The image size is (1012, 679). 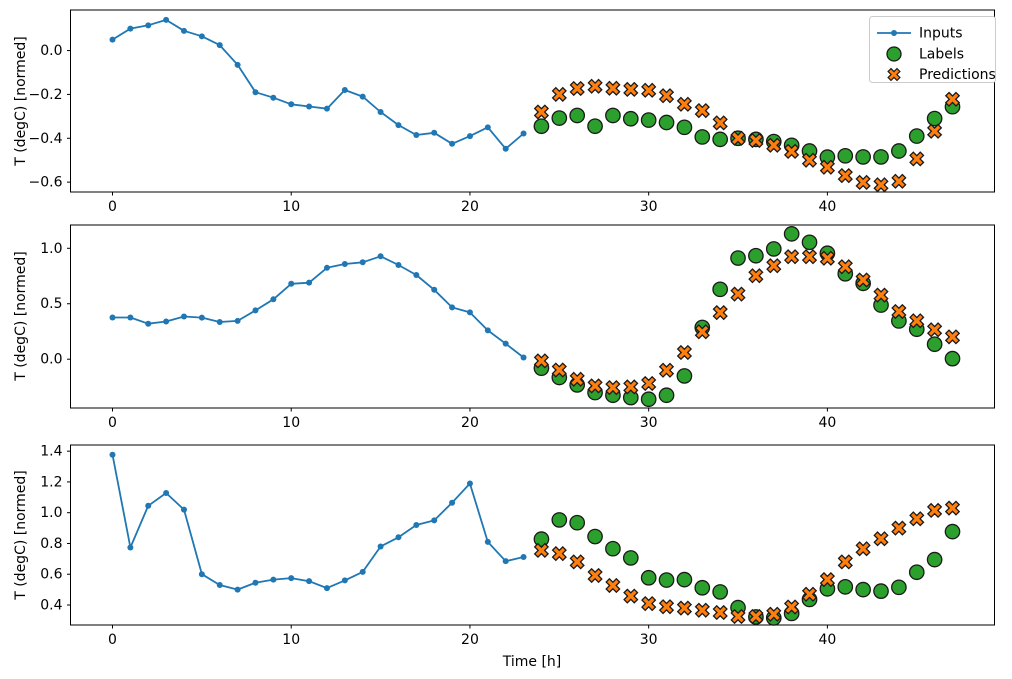 What do you see at coordinates (51, 575) in the screenshot?
I see `y-tick-label: 0.6` at bounding box center [51, 575].